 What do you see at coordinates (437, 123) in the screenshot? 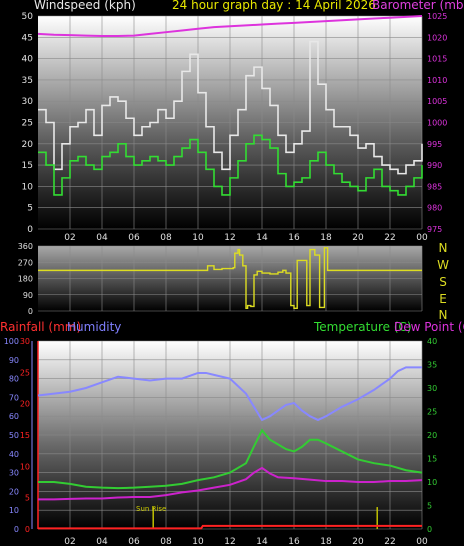
I see `barometer-y-tick-label: 1000` at bounding box center [437, 123].